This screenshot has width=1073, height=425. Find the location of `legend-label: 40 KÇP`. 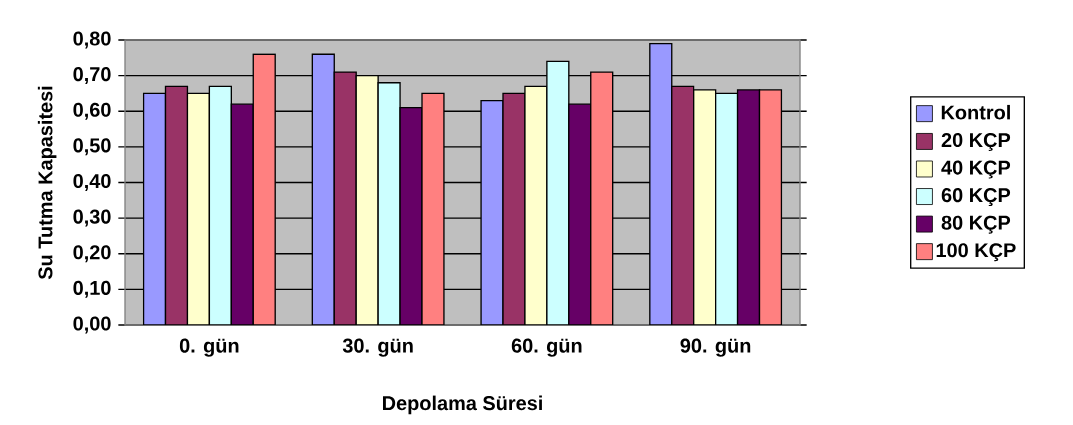

legend-label: 40 KÇP is located at coordinates (976, 169).